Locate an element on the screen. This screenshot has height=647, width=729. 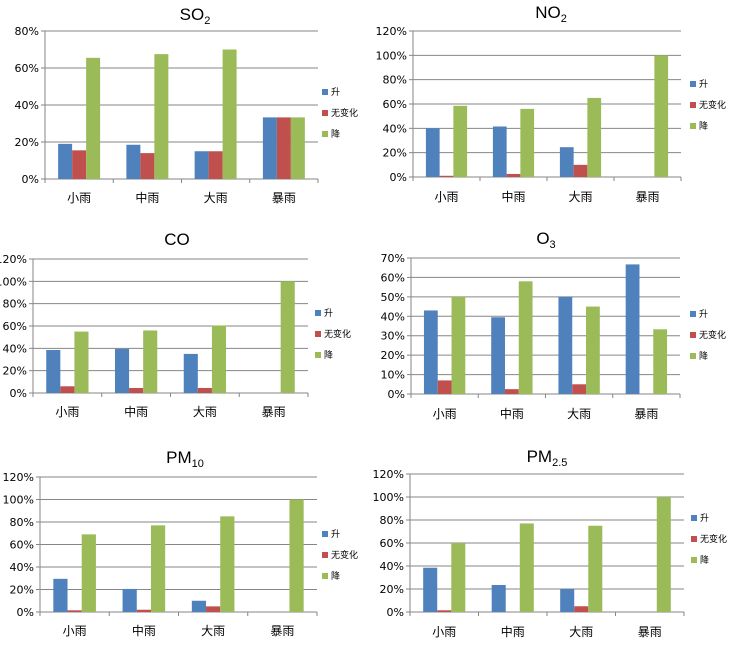
chart-title: NO2 is located at coordinates (551, 14).